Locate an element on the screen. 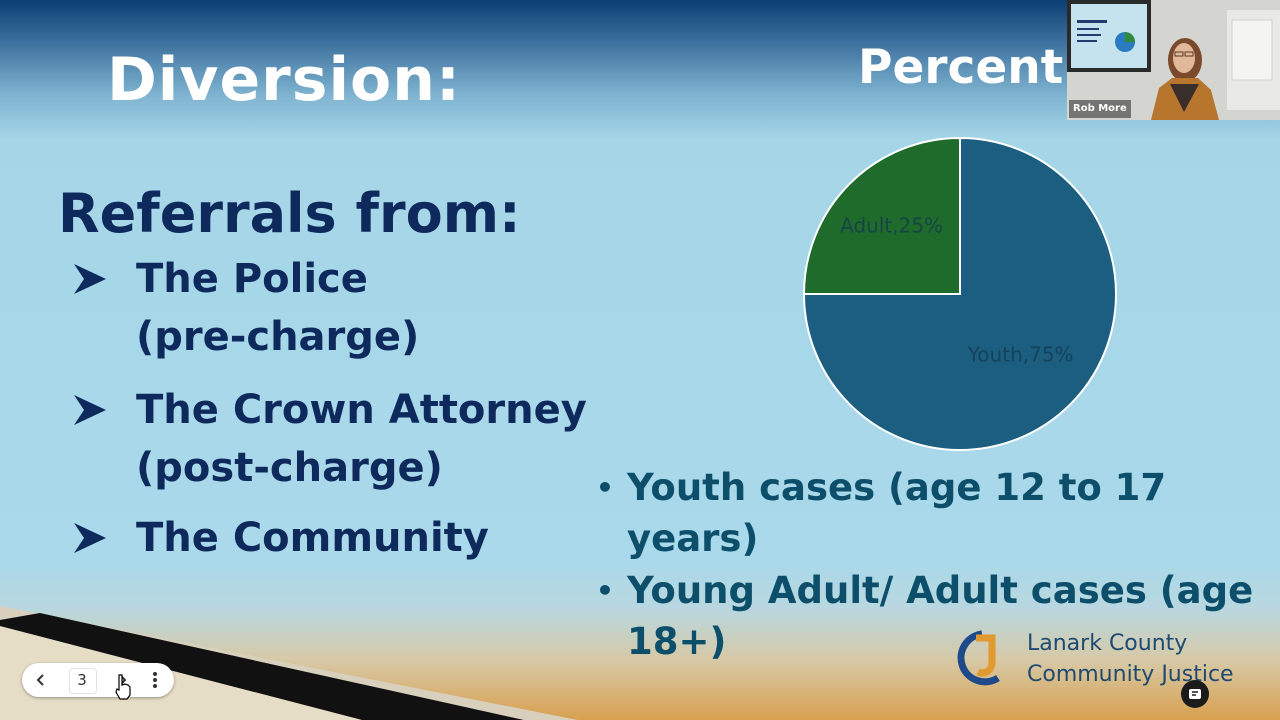  page-number-box is located at coordinates (83, 681).